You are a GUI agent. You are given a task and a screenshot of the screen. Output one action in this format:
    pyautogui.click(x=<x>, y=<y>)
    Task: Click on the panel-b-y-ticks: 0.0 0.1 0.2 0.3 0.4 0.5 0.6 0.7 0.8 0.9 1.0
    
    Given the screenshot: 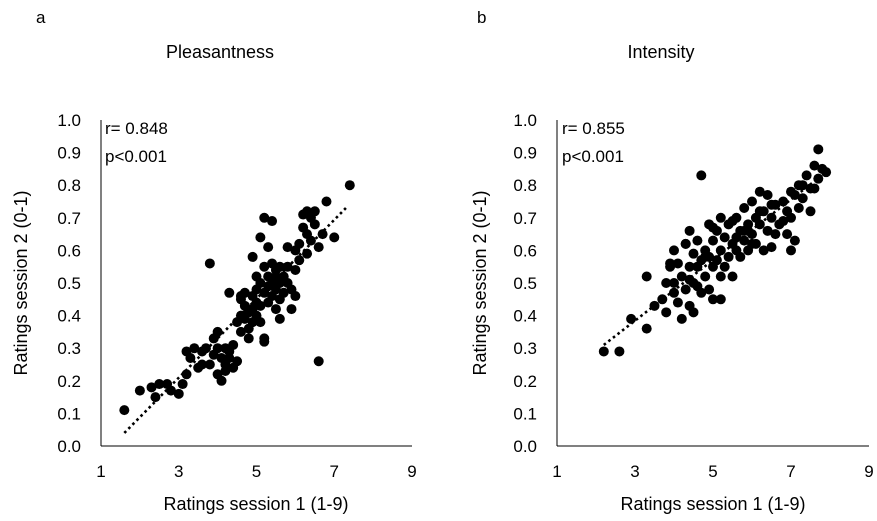 What is the action you would take?
    pyautogui.click(x=525, y=283)
    